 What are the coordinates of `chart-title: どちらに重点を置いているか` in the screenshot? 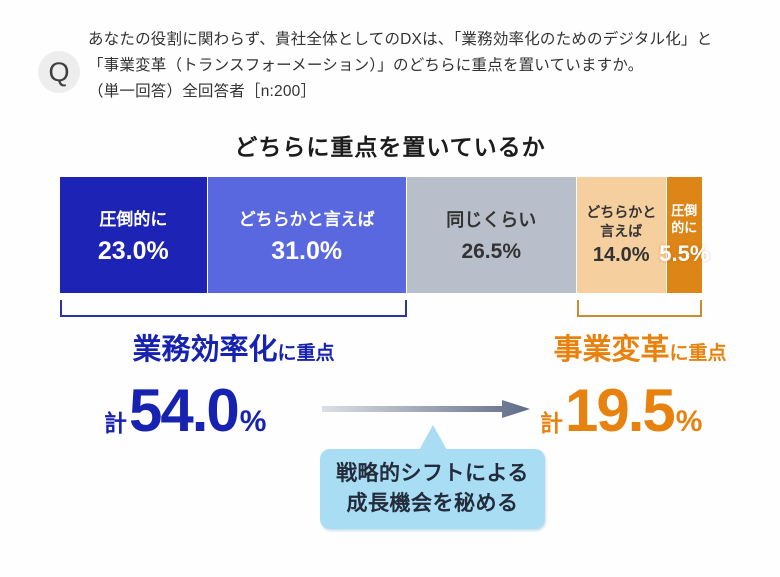 It's located at (390, 147).